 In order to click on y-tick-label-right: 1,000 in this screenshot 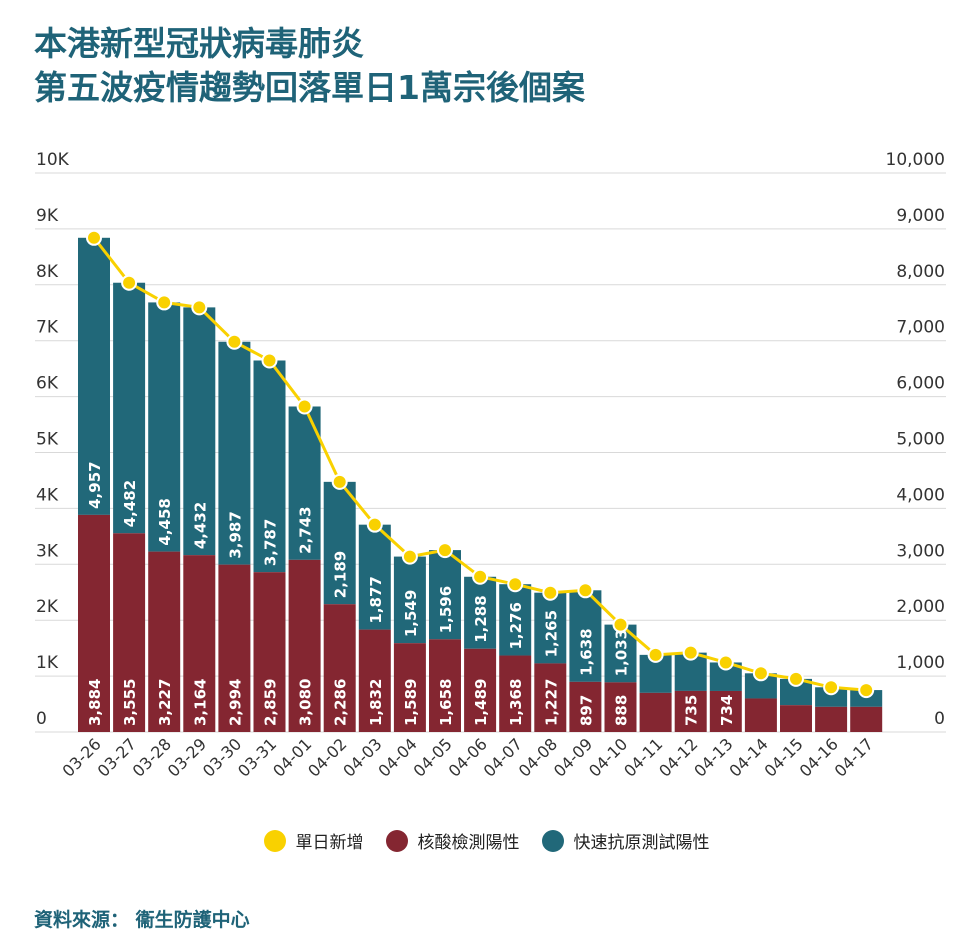, I will do `click(920, 663)`.